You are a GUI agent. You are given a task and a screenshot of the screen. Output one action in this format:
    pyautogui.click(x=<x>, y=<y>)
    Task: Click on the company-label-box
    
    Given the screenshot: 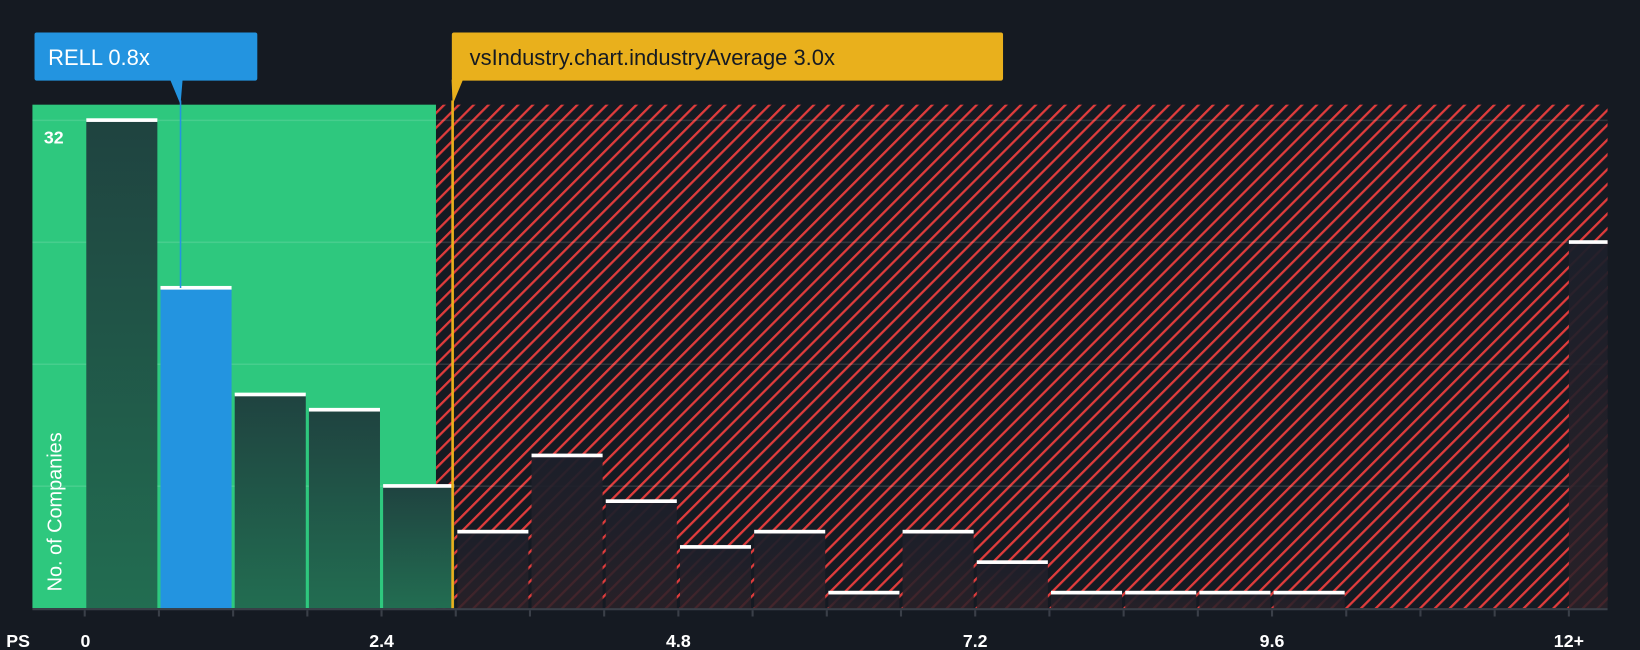 What is the action you would take?
    pyautogui.click(x=146, y=56)
    